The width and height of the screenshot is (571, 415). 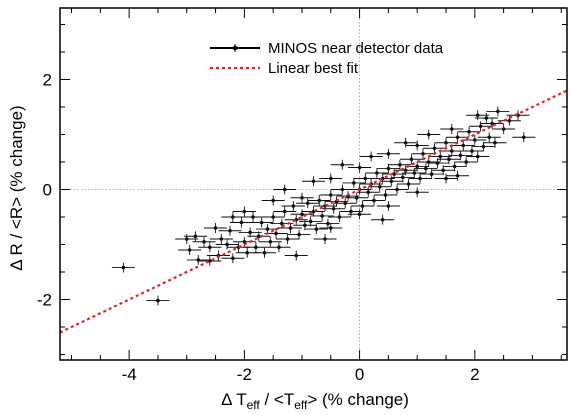 What do you see at coordinates (47, 80) in the screenshot?
I see `y-tick-label: 2` at bounding box center [47, 80].